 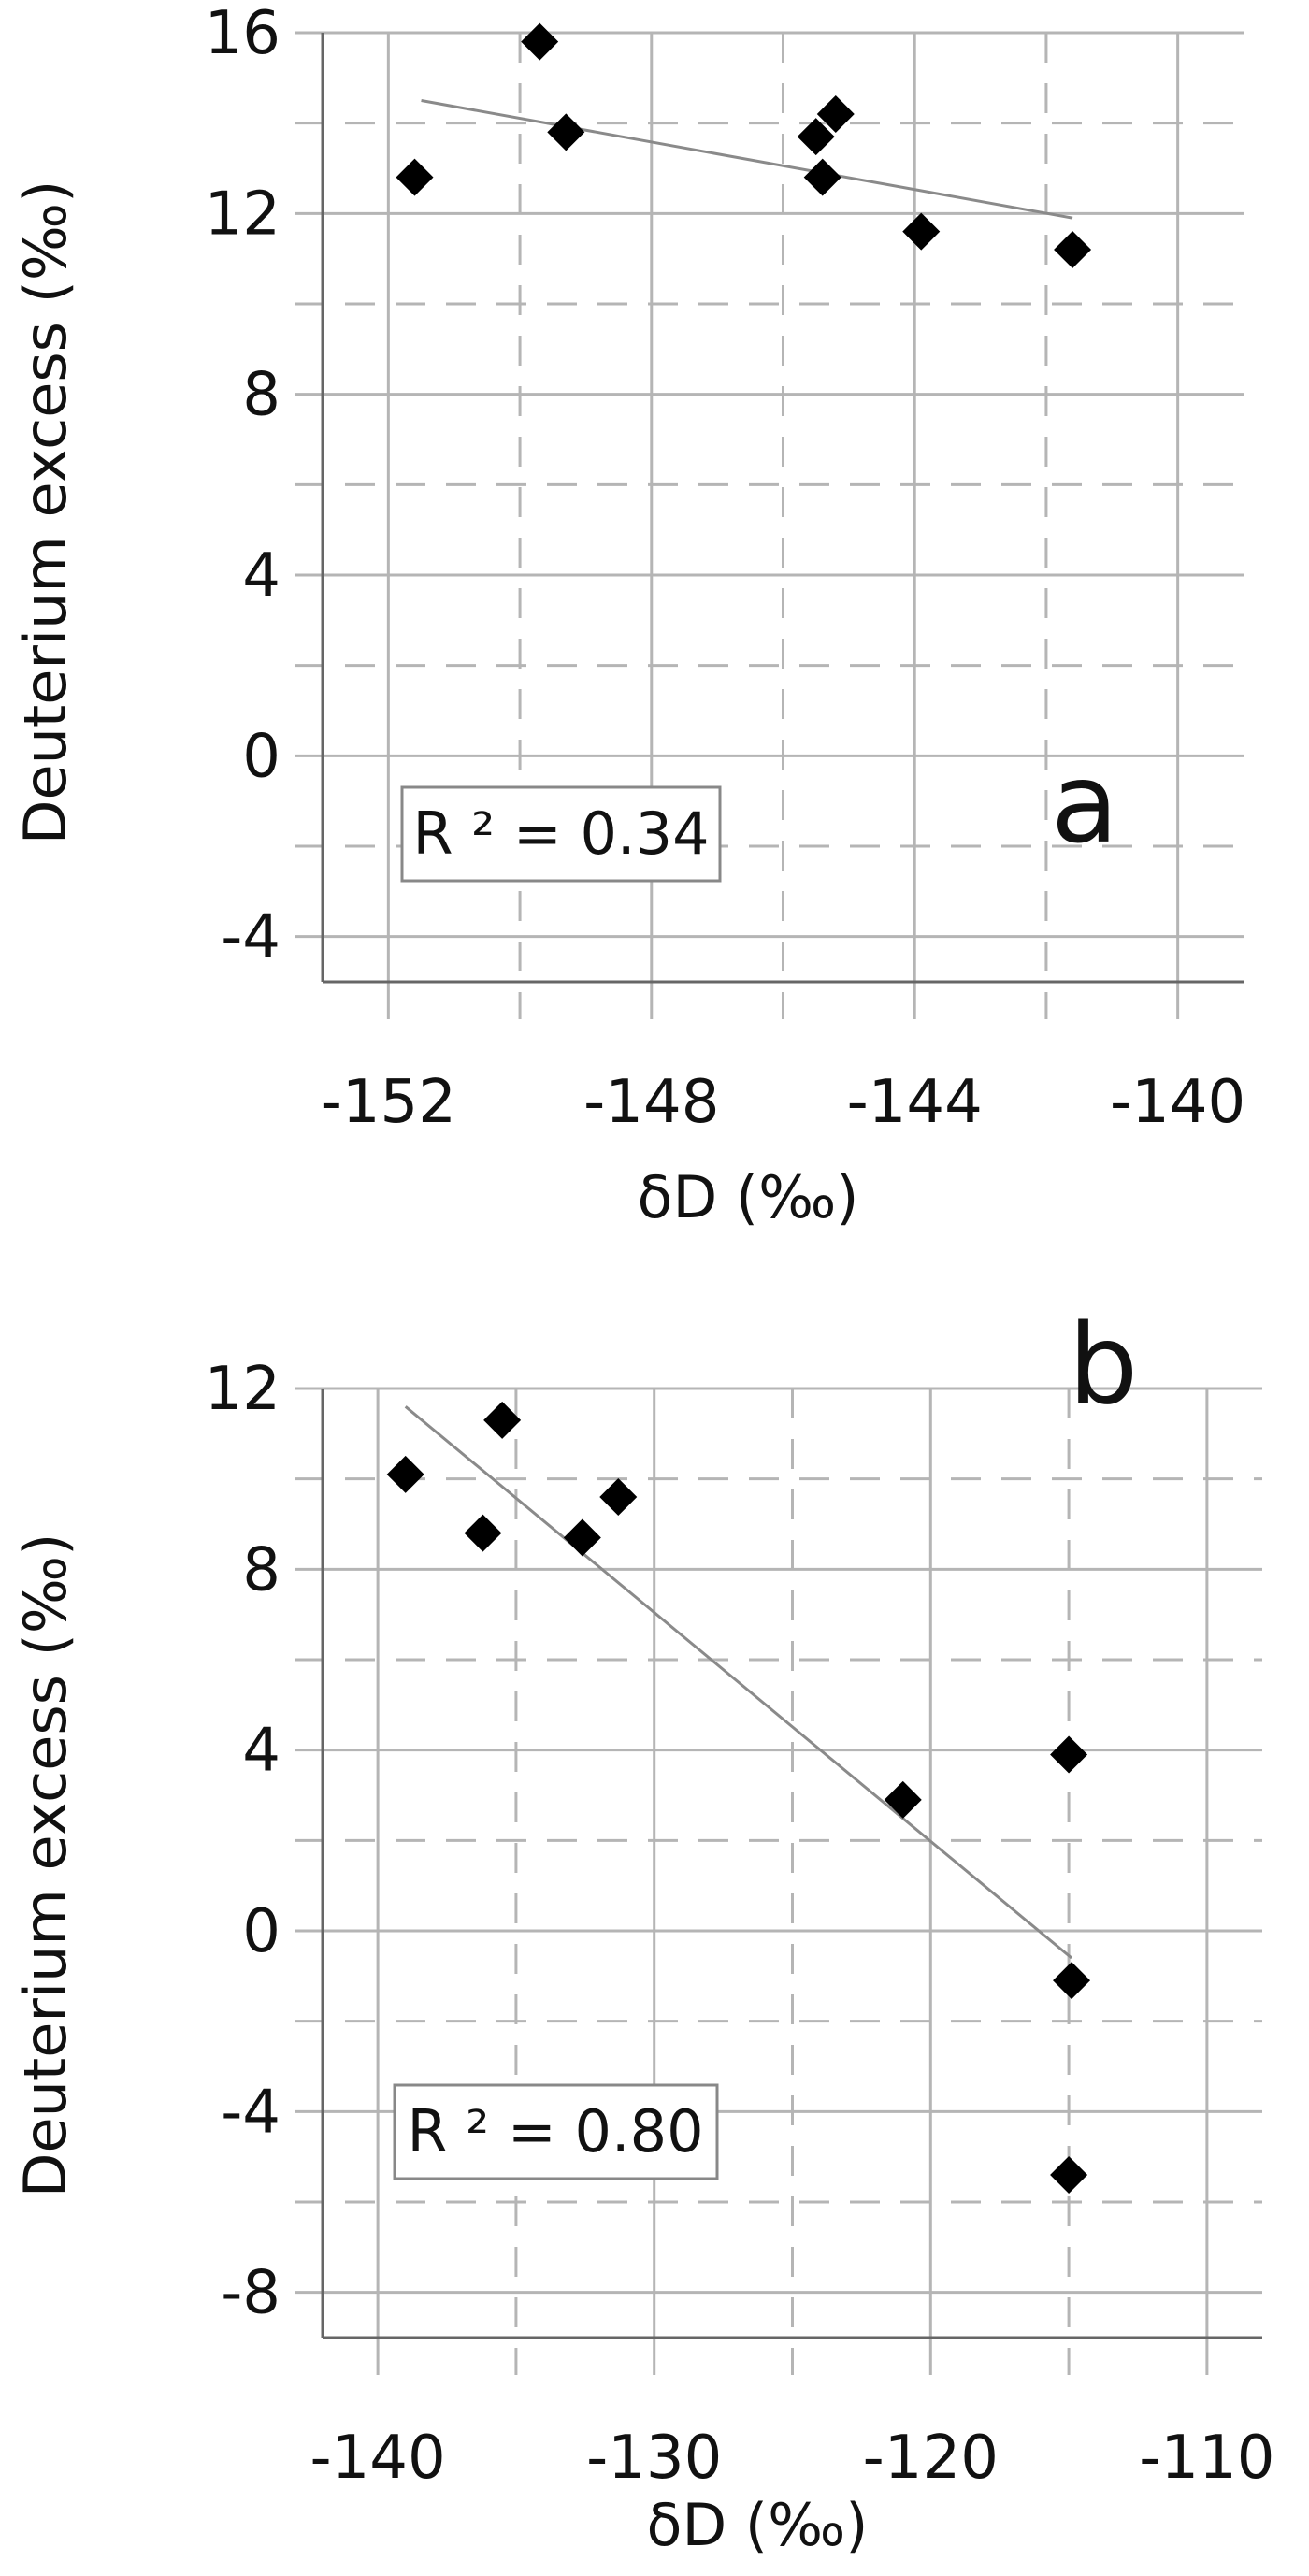 I want to click on x-tick-label: -110, so click(x=1207, y=2458).